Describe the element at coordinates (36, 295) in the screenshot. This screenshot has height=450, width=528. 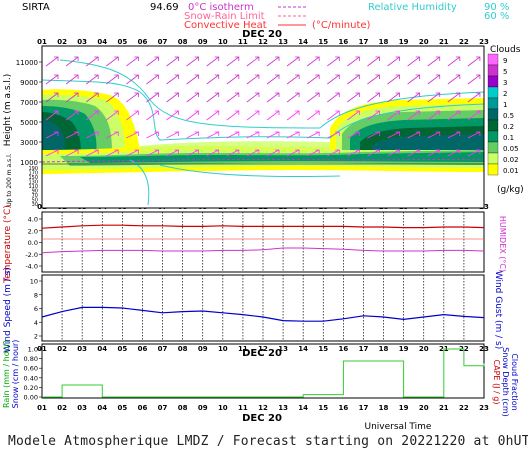
I see `wind-tick: 8` at that location.